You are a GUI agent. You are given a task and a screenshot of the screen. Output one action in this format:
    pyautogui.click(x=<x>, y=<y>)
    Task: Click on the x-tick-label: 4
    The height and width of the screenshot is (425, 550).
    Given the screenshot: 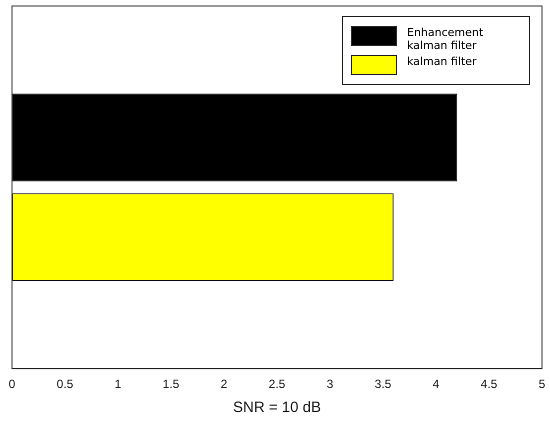 What is the action you would take?
    pyautogui.click(x=436, y=384)
    